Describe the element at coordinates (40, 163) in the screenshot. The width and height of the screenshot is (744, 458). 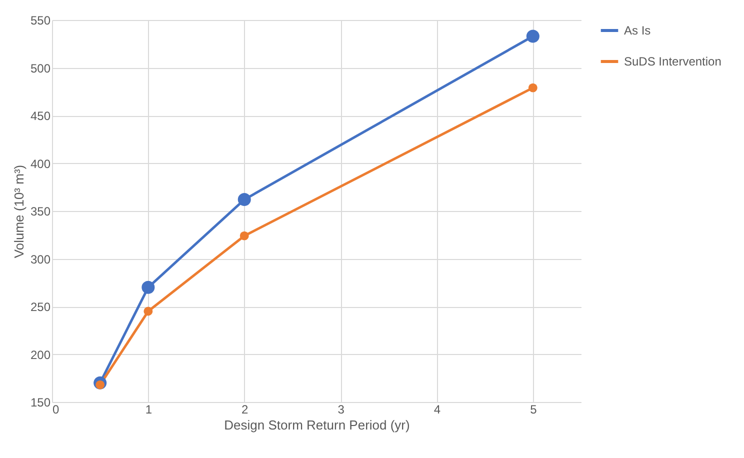
I see `y-tick-label: 400` at that location.